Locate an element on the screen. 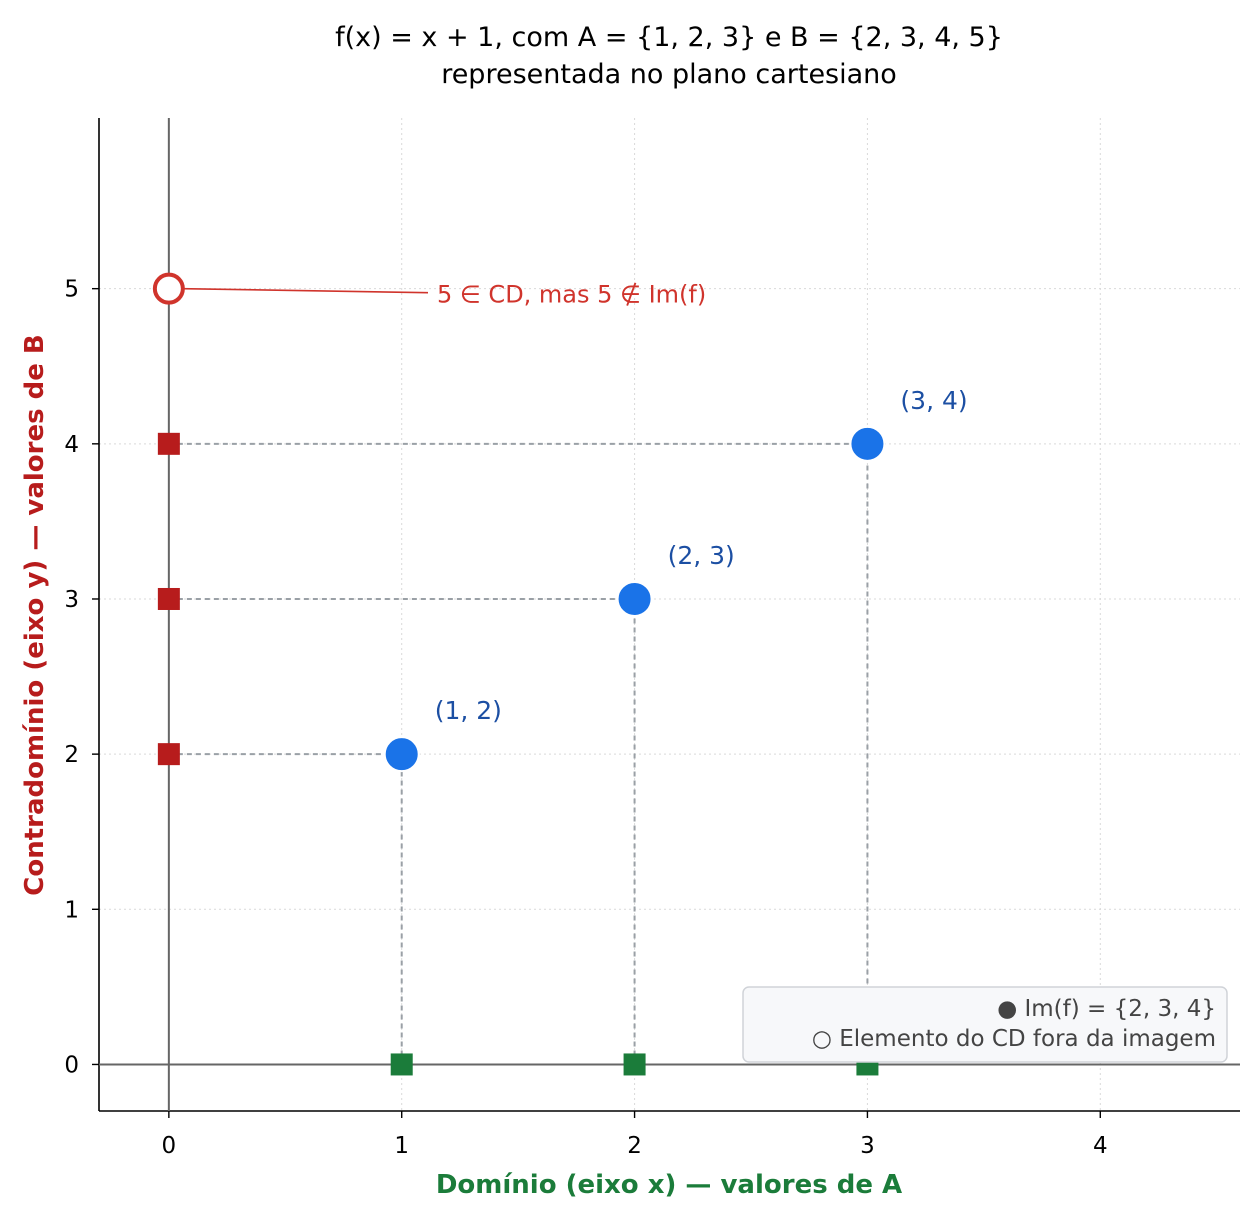 The height and width of the screenshot is (1220, 1259). x-tick-label: 3 is located at coordinates (867, 1146).